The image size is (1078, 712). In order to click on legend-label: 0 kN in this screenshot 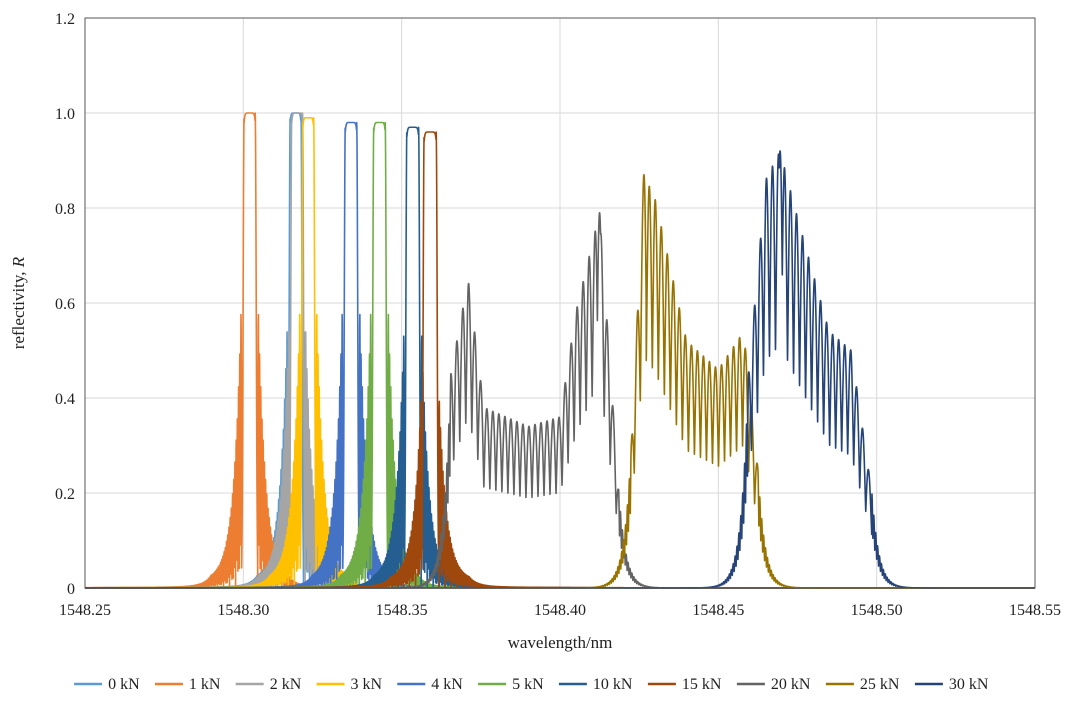, I will do `click(124, 684)`.